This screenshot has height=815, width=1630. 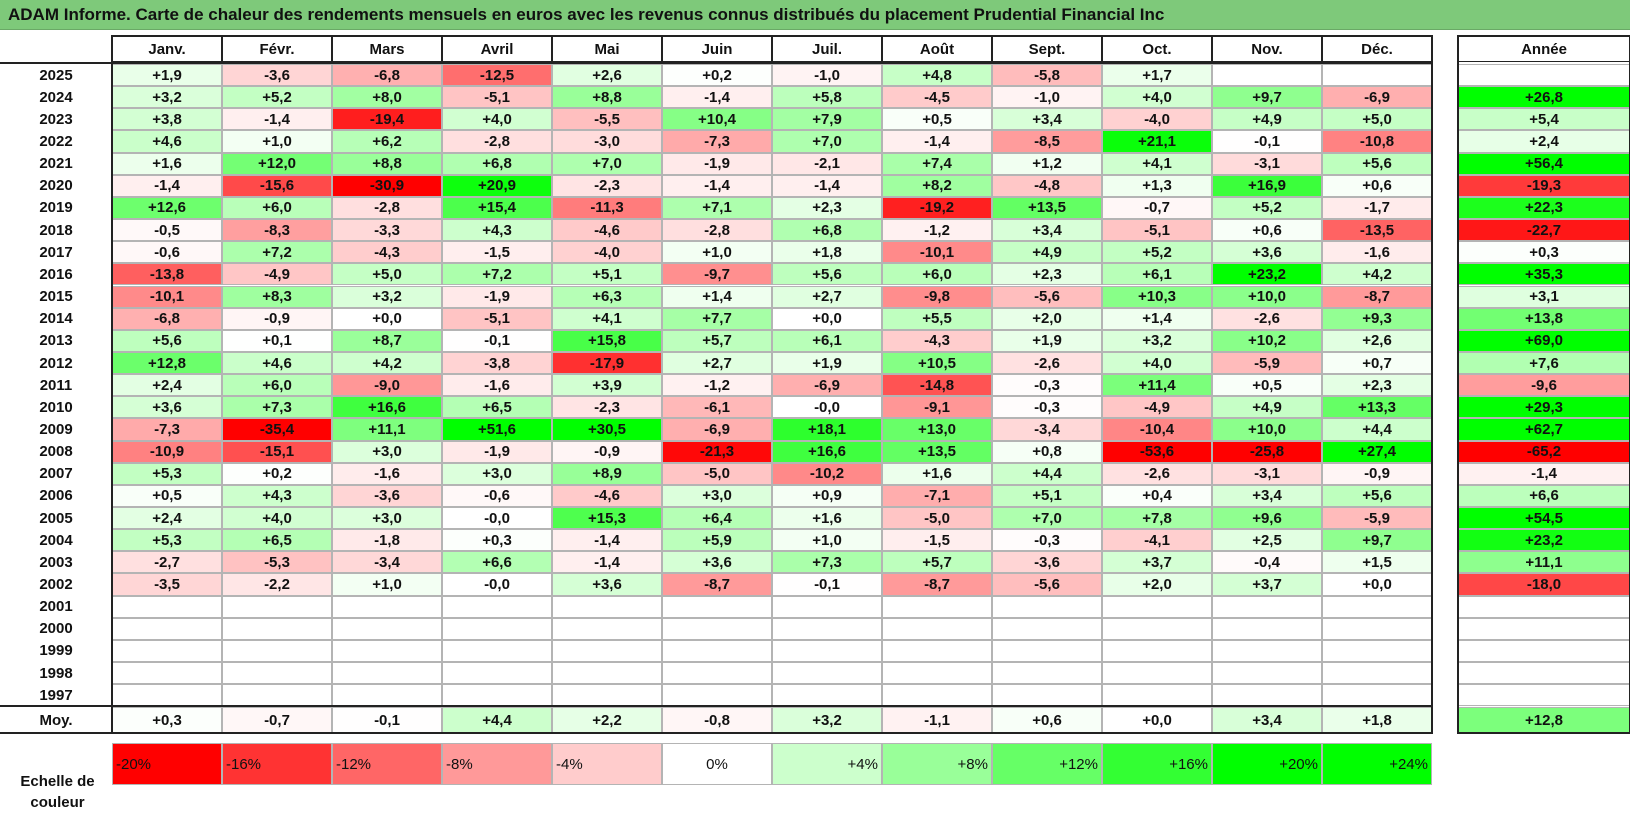 What do you see at coordinates (1377, 141) in the screenshot?
I see `month-value-cell: -10,8` at bounding box center [1377, 141].